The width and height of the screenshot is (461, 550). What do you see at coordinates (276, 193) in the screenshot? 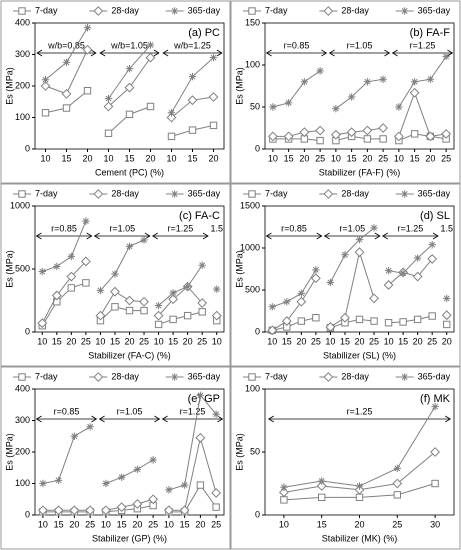
I see `legend-label: 7-day` at bounding box center [276, 193].